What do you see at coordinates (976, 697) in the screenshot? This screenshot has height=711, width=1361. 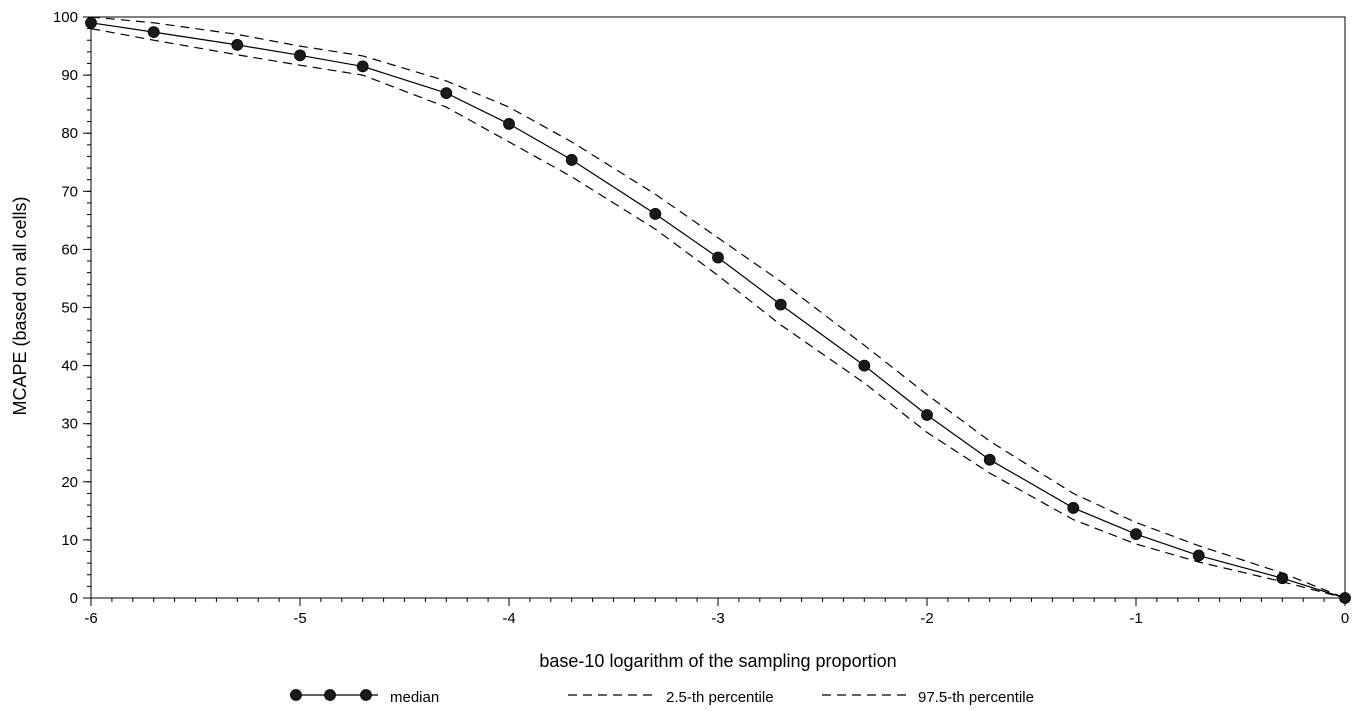 I see `legend-label-97-5-percentile: 97.5-th percentile` at bounding box center [976, 697].